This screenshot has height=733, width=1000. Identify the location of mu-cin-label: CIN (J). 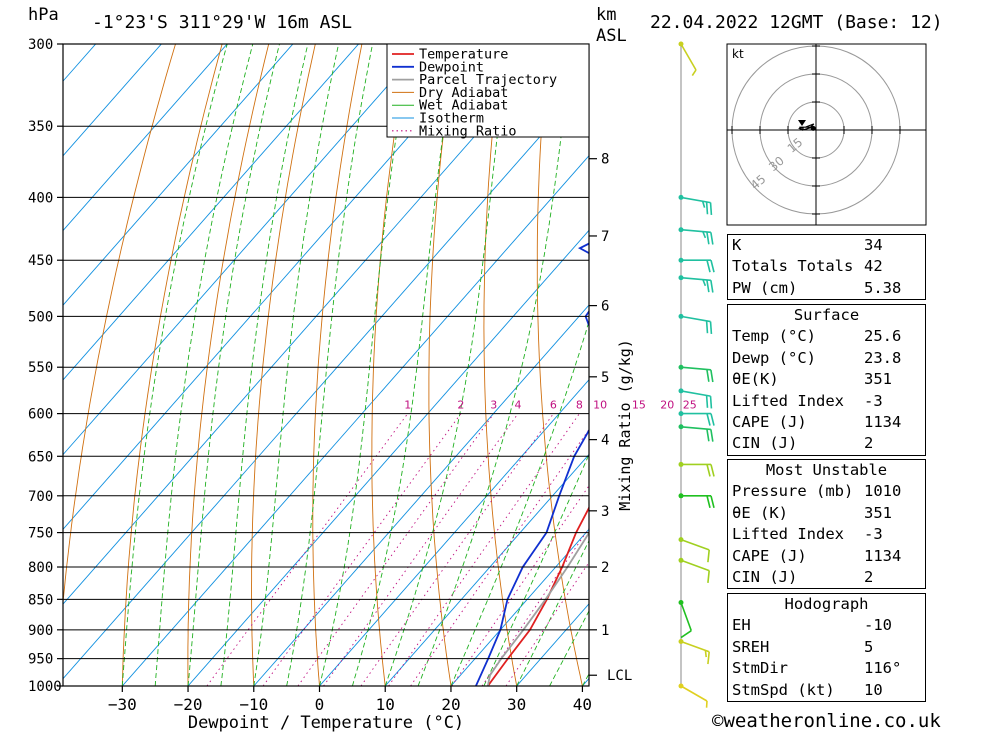
(765, 576).